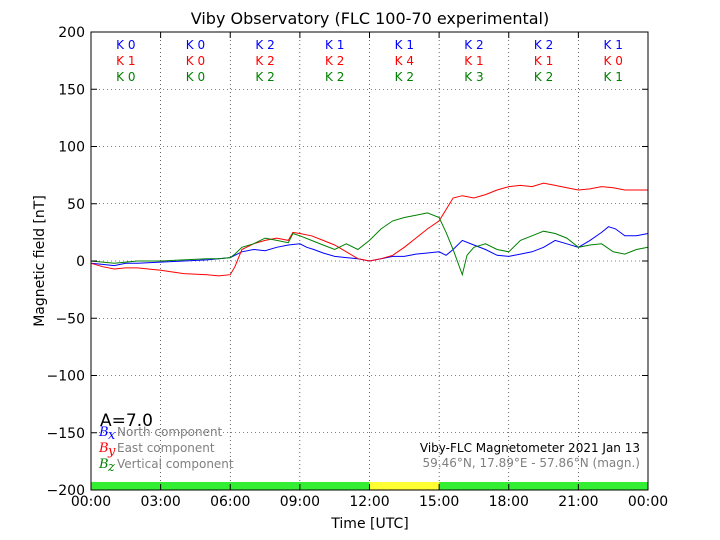 This screenshot has height=540, width=720. Describe the element at coordinates (531, 463) in the screenshot. I see `location-info: 59.46°N, 17.89°E - 57.86°N (magn.)` at that location.